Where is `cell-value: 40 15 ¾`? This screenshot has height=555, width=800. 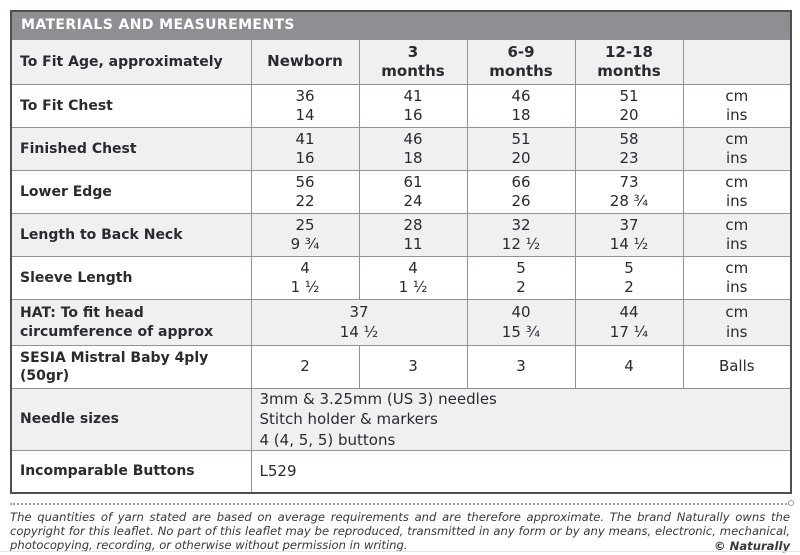 cell-value: 40 15 ¾ is located at coordinates (521, 322).